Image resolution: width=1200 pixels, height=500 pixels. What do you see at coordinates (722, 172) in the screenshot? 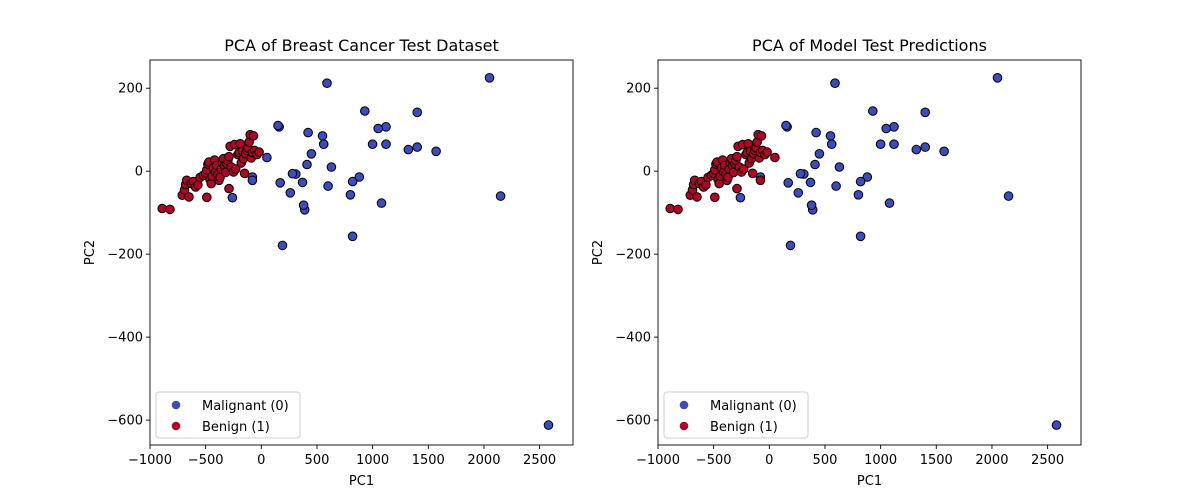
I see `series-benign` at bounding box center [722, 172].